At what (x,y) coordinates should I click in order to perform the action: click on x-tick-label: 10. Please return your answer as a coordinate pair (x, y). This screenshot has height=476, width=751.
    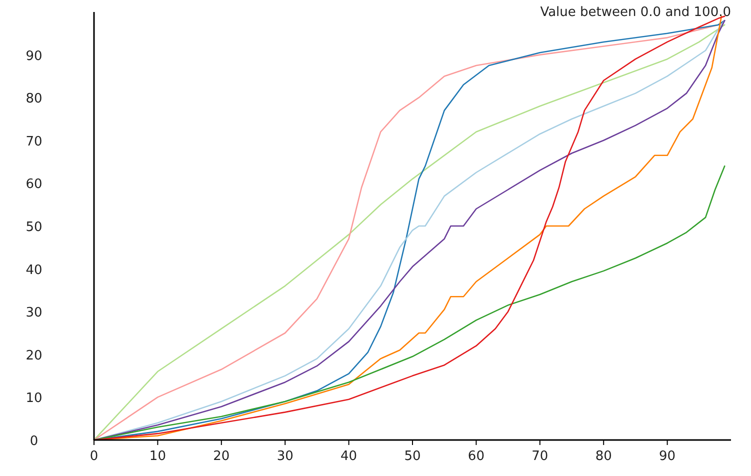
    Looking at the image, I should click on (157, 456).